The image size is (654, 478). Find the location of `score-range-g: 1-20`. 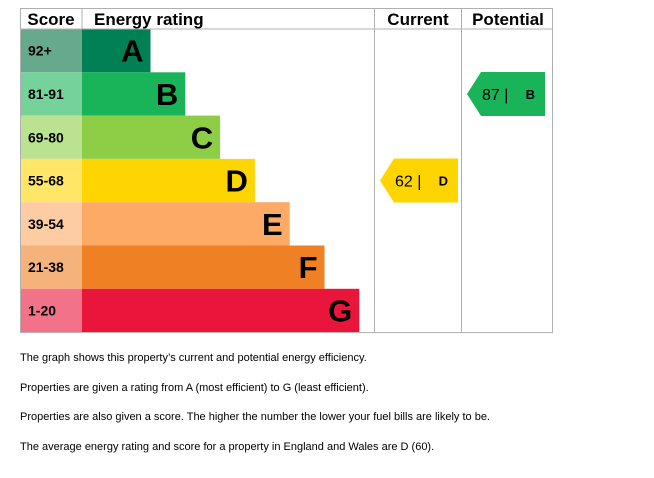

score-range-g: 1-20 is located at coordinates (42, 310).